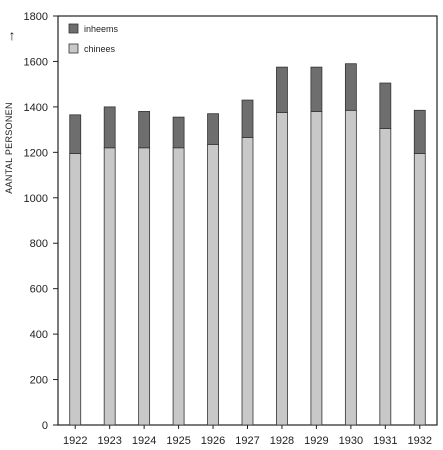 The image size is (443, 450). Describe the element at coordinates (93, 38) in the screenshot. I see `legend: inheems chinees` at that location.